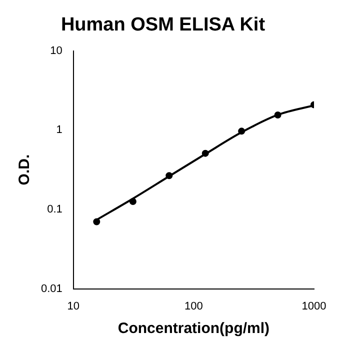 The height and width of the screenshot is (350, 350). Describe the element at coordinates (73, 306) in the screenshot. I see `x-tick-label: 10` at that location.